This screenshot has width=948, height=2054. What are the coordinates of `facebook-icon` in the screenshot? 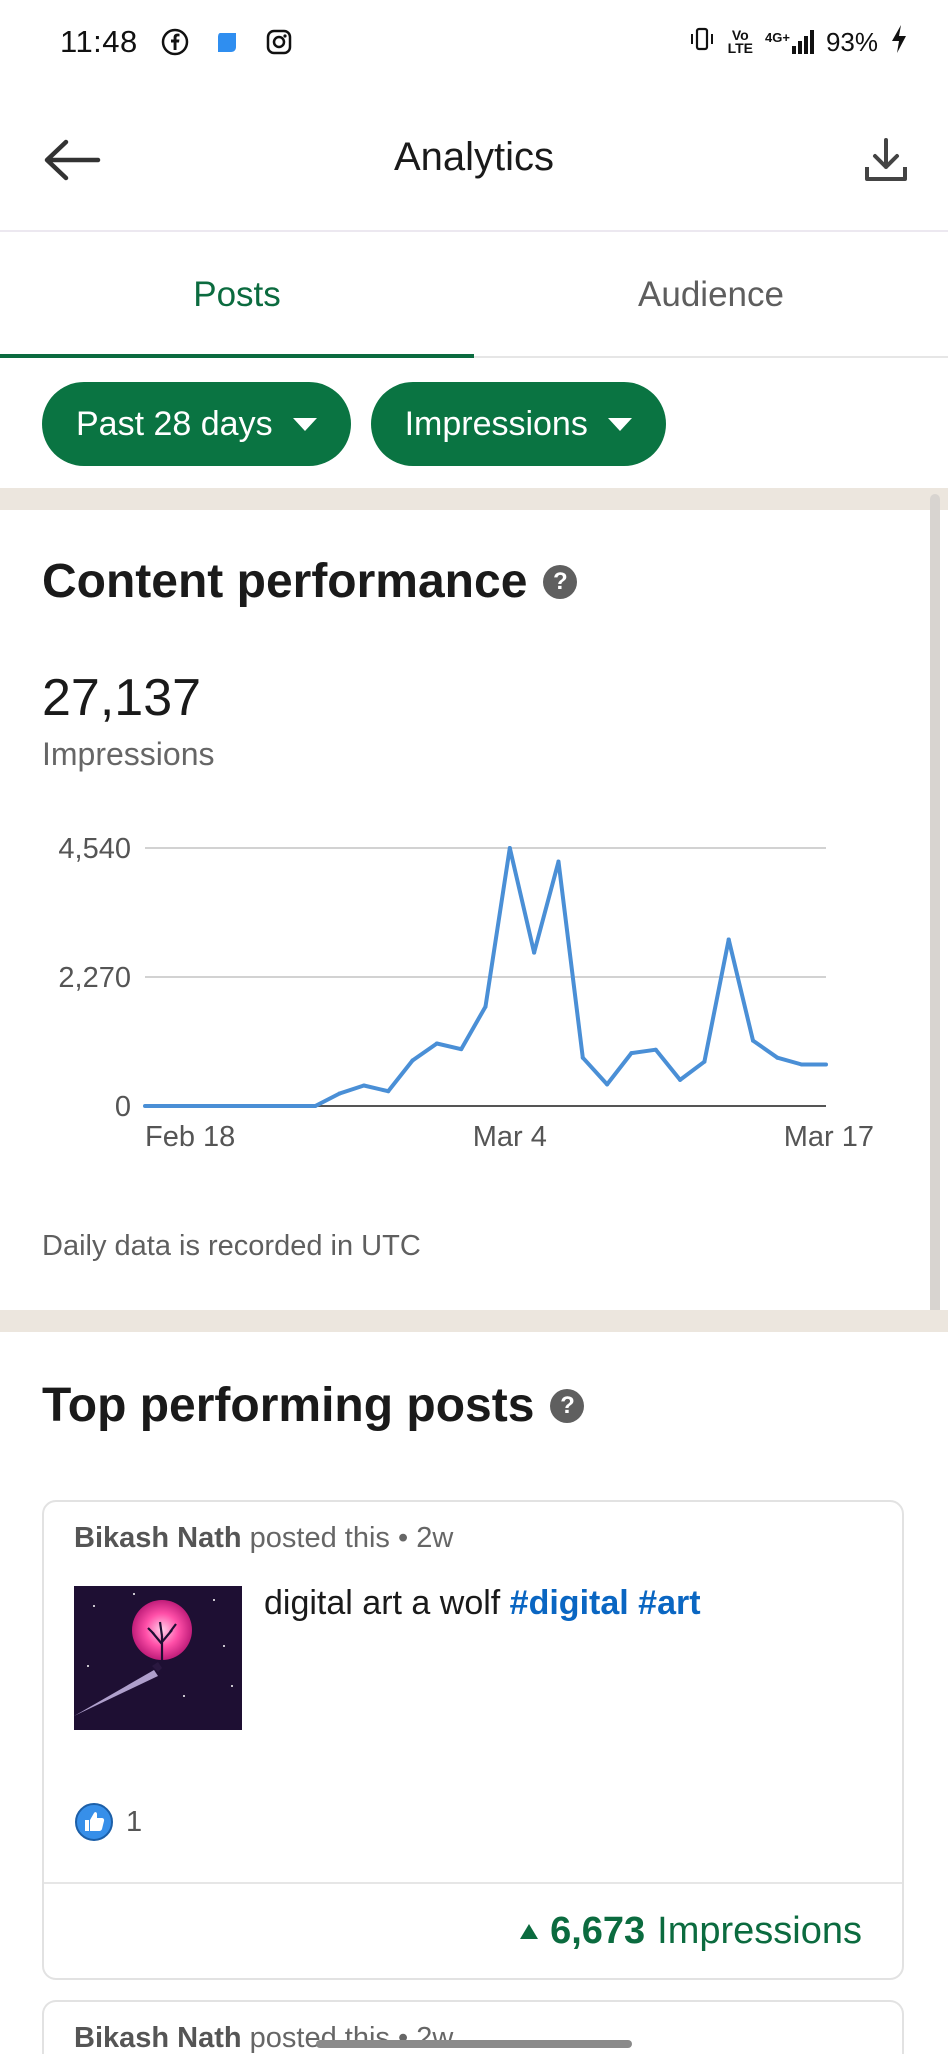 It's located at (175, 42).